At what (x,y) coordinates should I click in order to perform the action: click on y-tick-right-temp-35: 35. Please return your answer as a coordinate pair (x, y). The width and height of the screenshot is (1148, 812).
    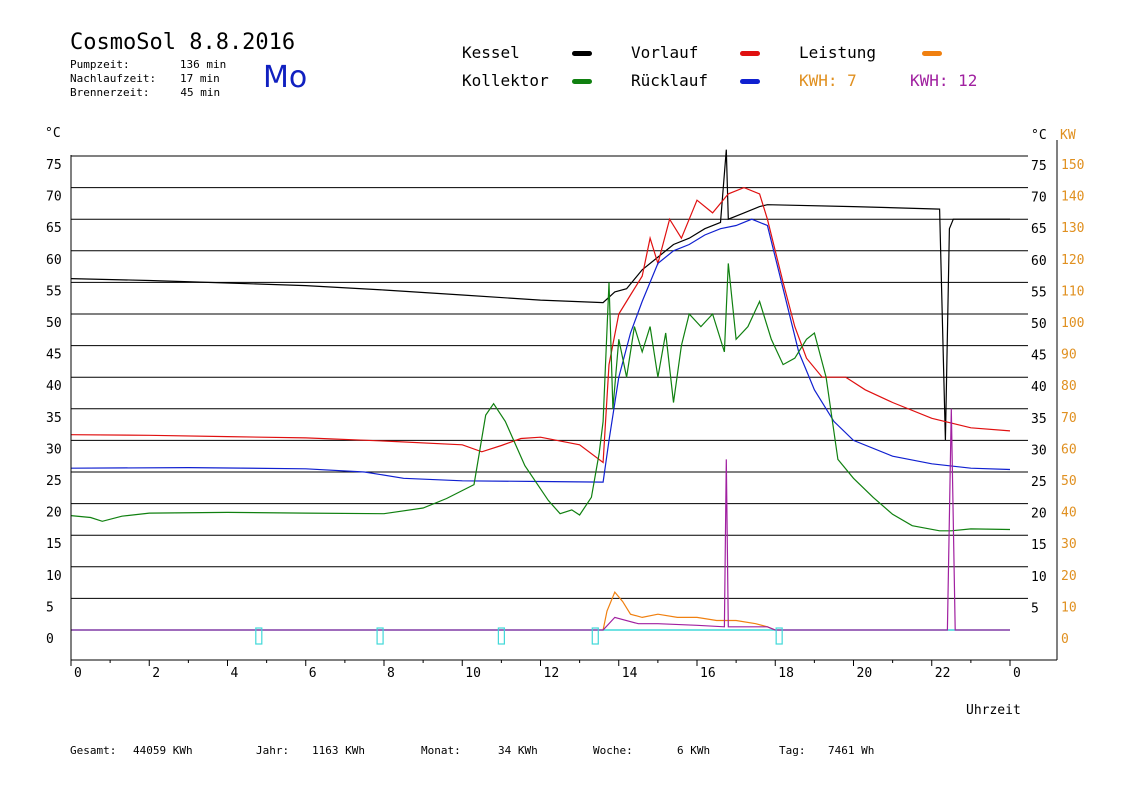
    Looking at the image, I should click on (1039, 419).